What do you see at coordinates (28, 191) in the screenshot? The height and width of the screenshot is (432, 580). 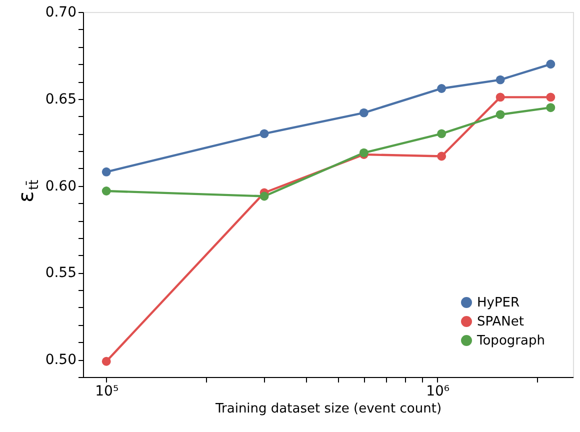 I see `y-axis-title: εtt̄` at bounding box center [28, 191].